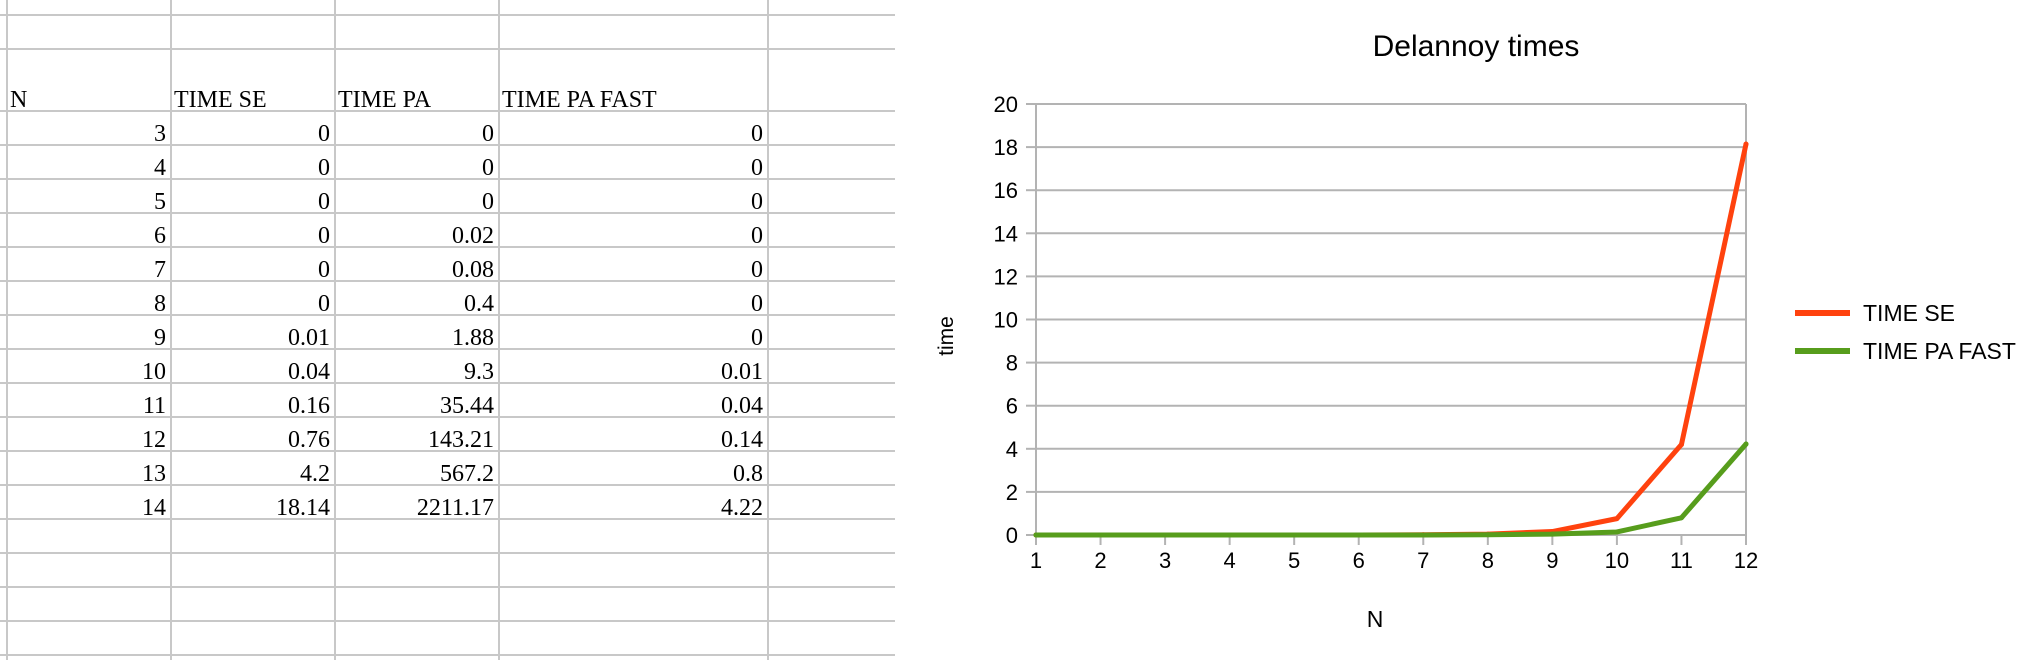  I want to click on x-tick-label: 4, so click(1230, 560).